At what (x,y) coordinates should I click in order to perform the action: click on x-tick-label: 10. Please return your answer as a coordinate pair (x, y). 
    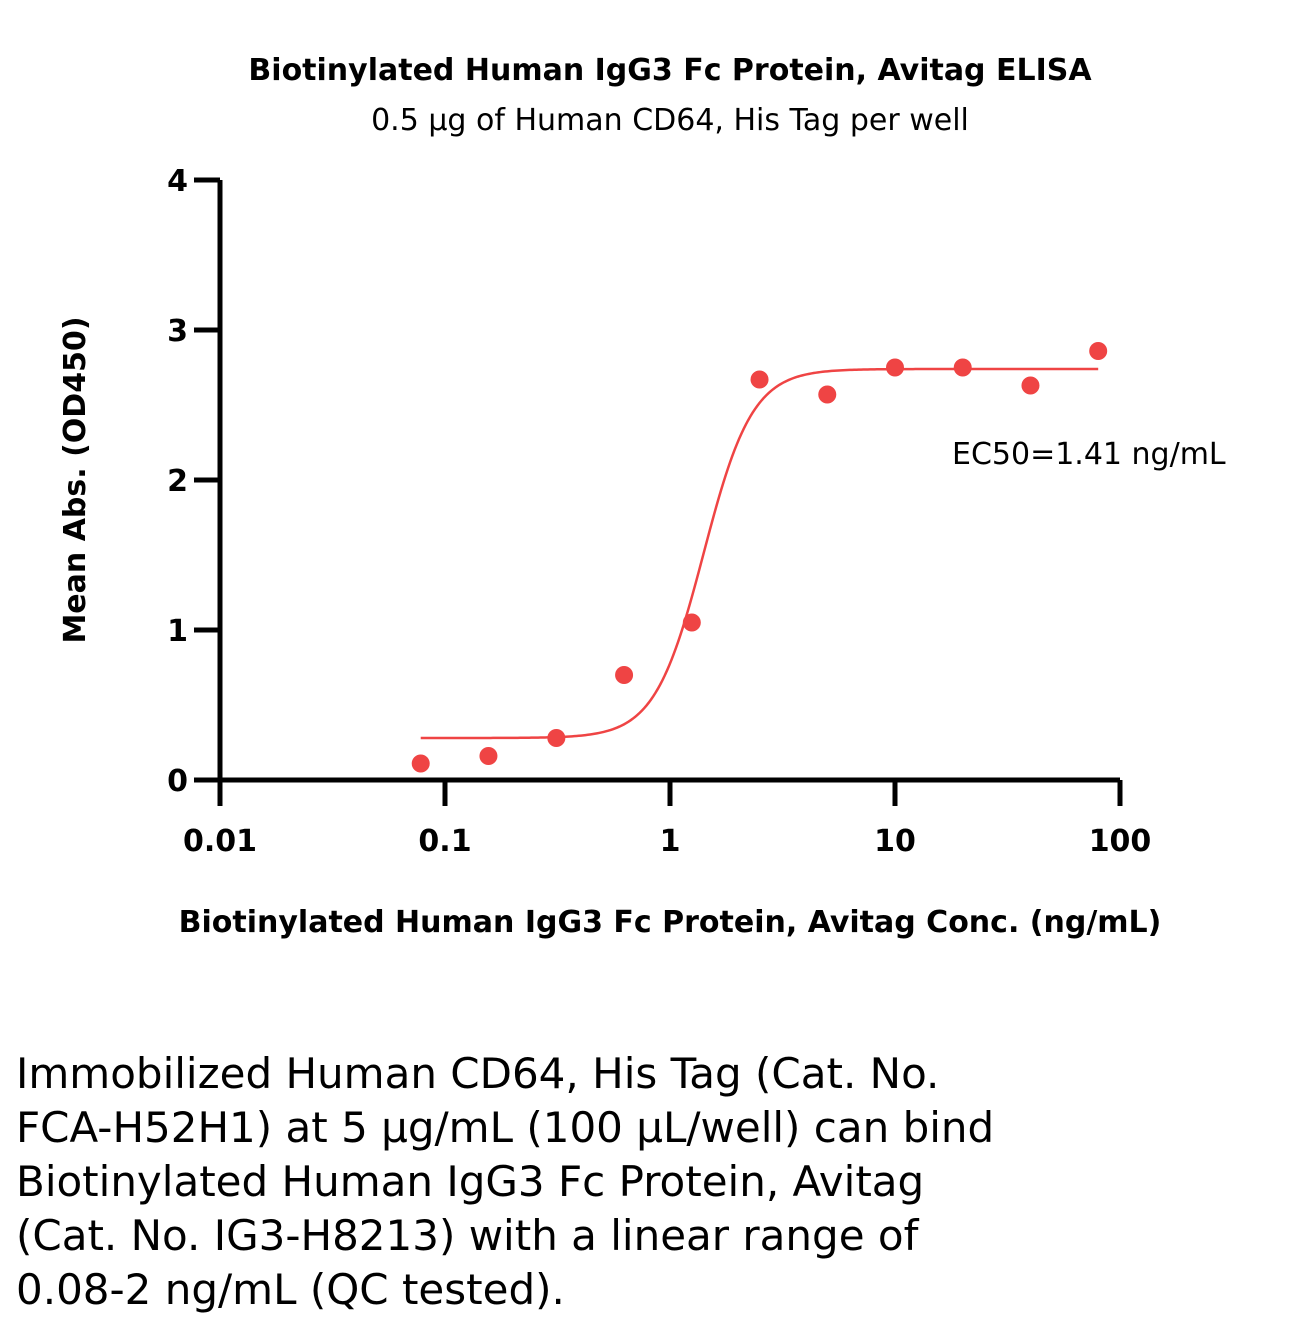
    Looking at the image, I should click on (895, 841).